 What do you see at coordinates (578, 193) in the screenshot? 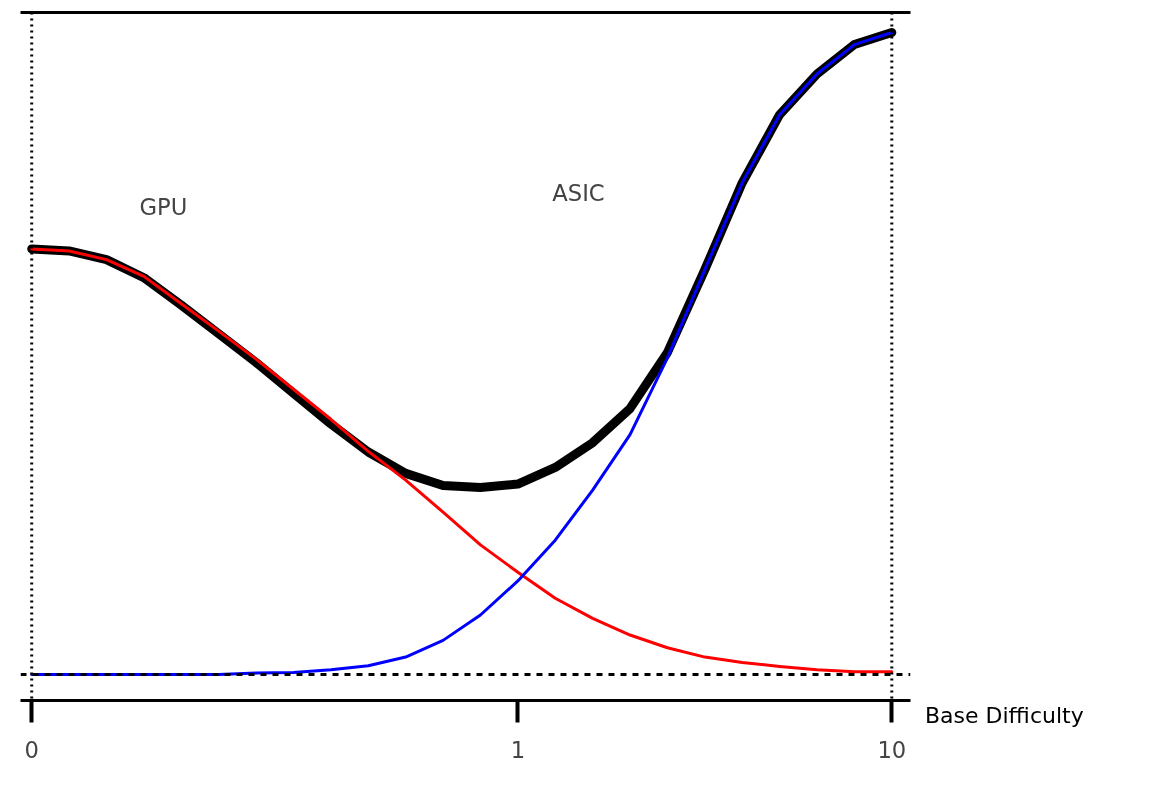
I see `annotation: ASIC` at bounding box center [578, 193].